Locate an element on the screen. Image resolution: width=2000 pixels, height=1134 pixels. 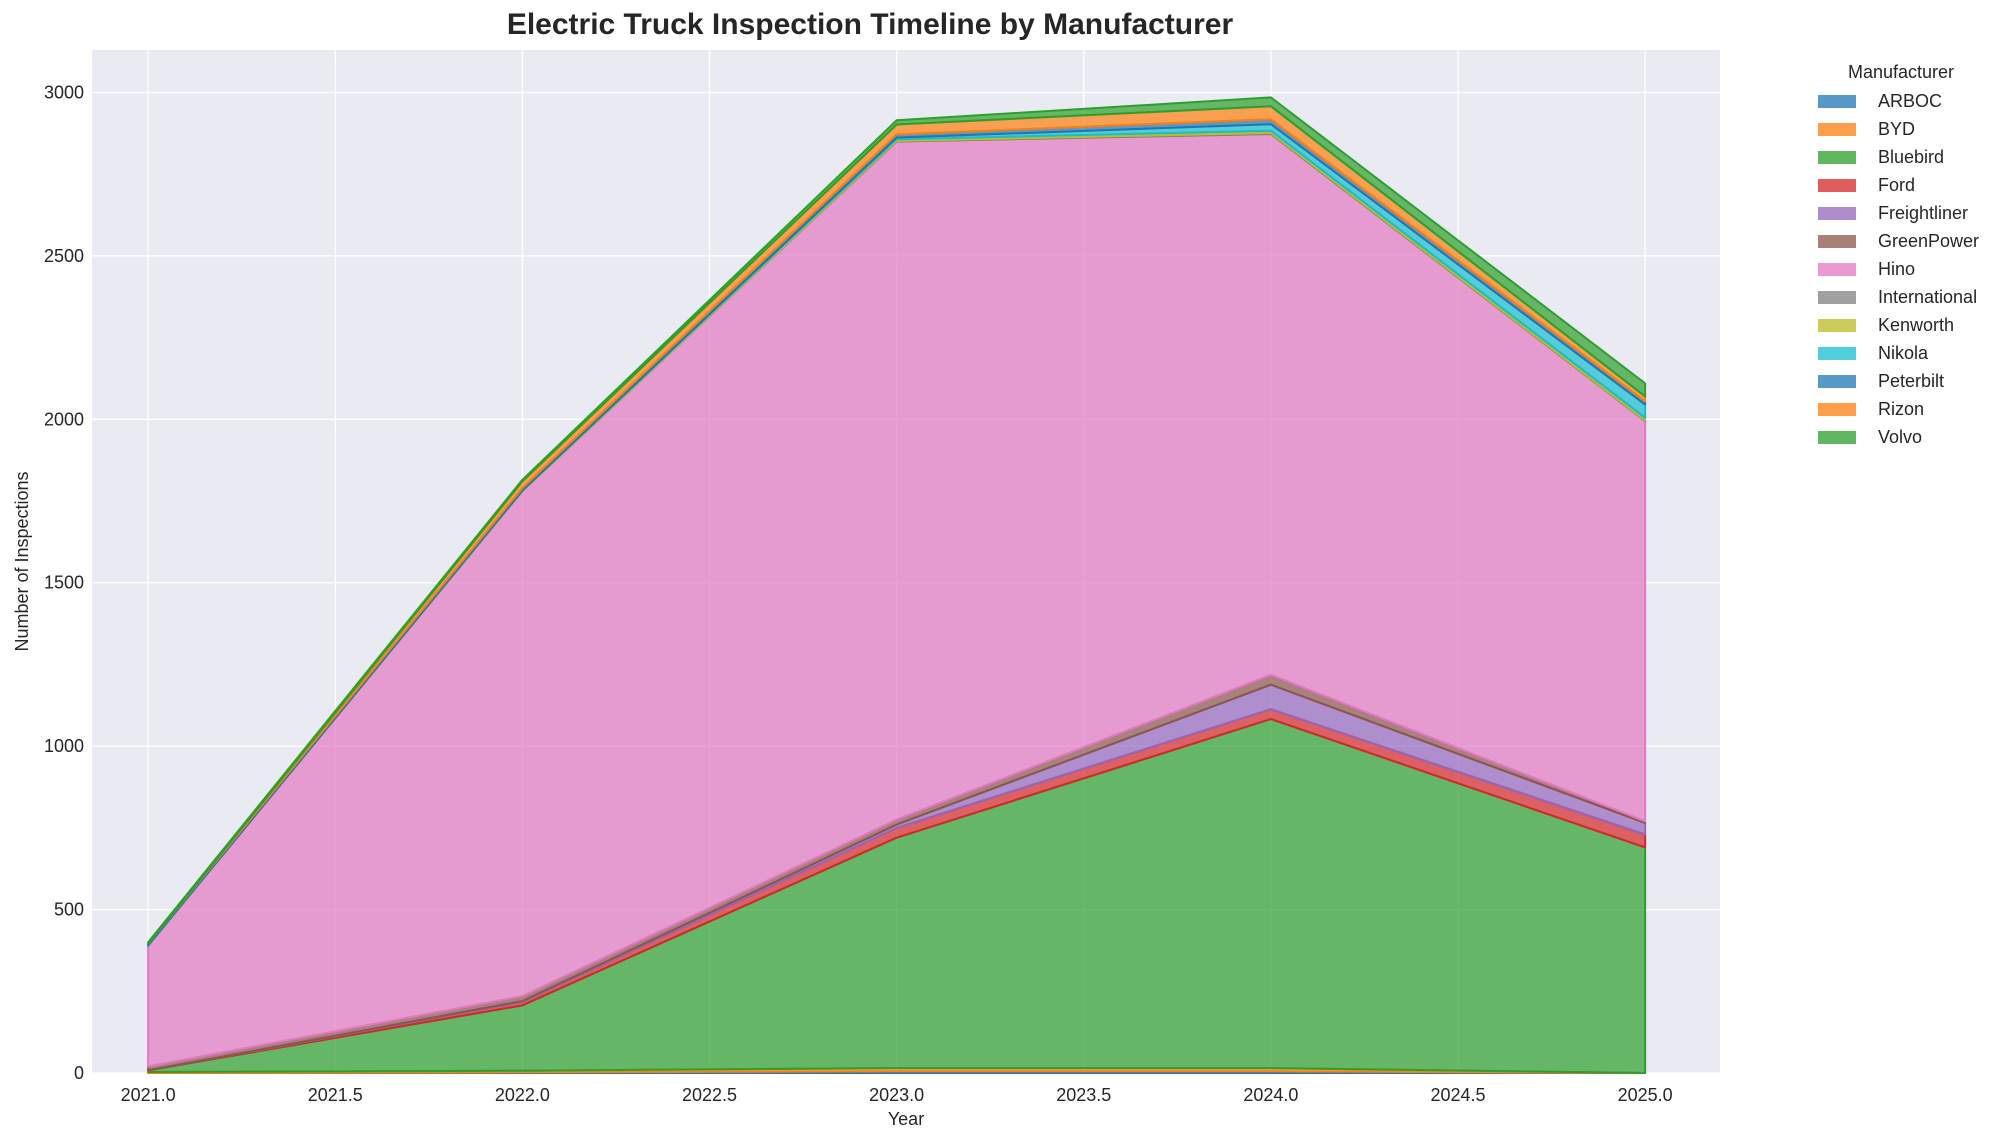
x-tick-label: 2023.5 is located at coordinates (1083, 1095).